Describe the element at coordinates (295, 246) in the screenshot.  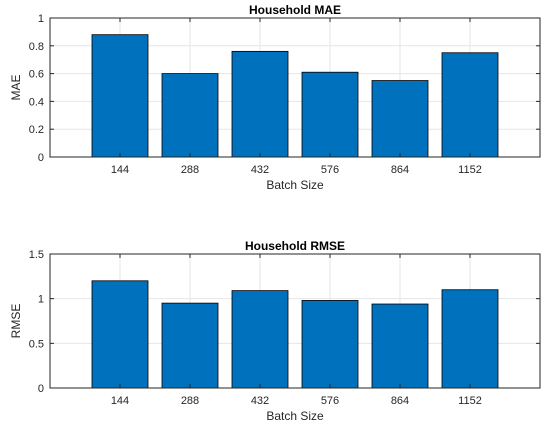
I see `chart-title: Household RMSE` at that location.